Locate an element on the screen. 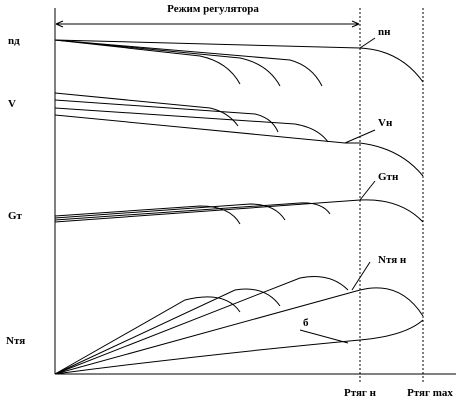 The image size is (466, 409). arrow-heads is located at coordinates (207, 24).